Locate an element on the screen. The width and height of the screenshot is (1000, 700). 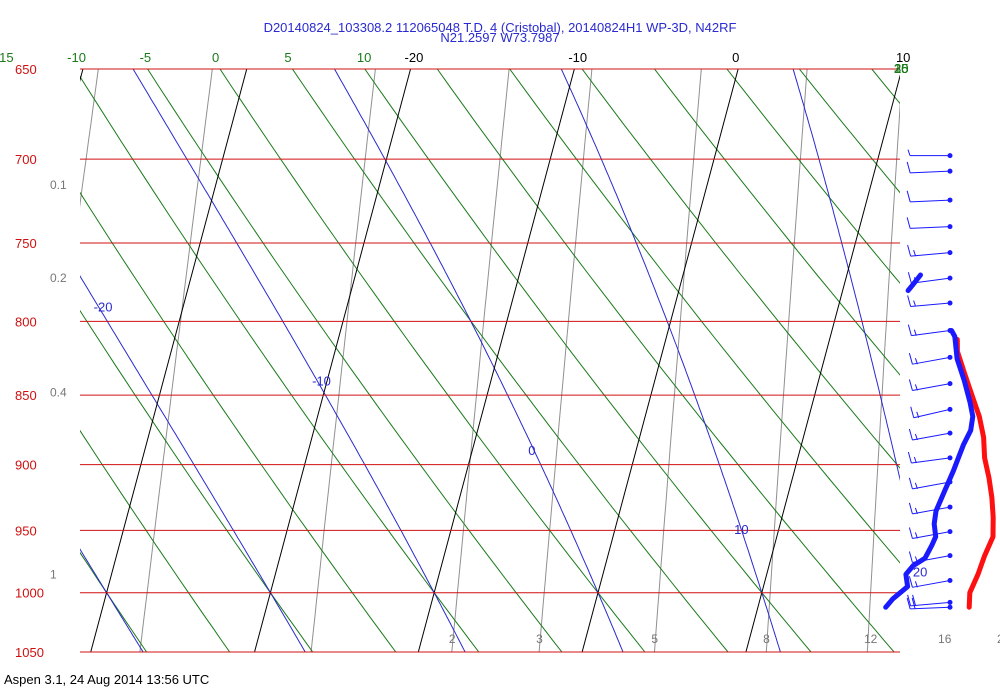
pressure-label: 800 is located at coordinates (26, 321).